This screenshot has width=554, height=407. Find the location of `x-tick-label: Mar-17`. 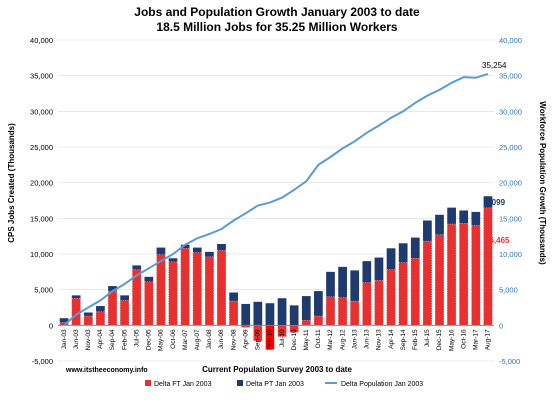

x-tick-label: Mar-17 is located at coordinates (476, 339).